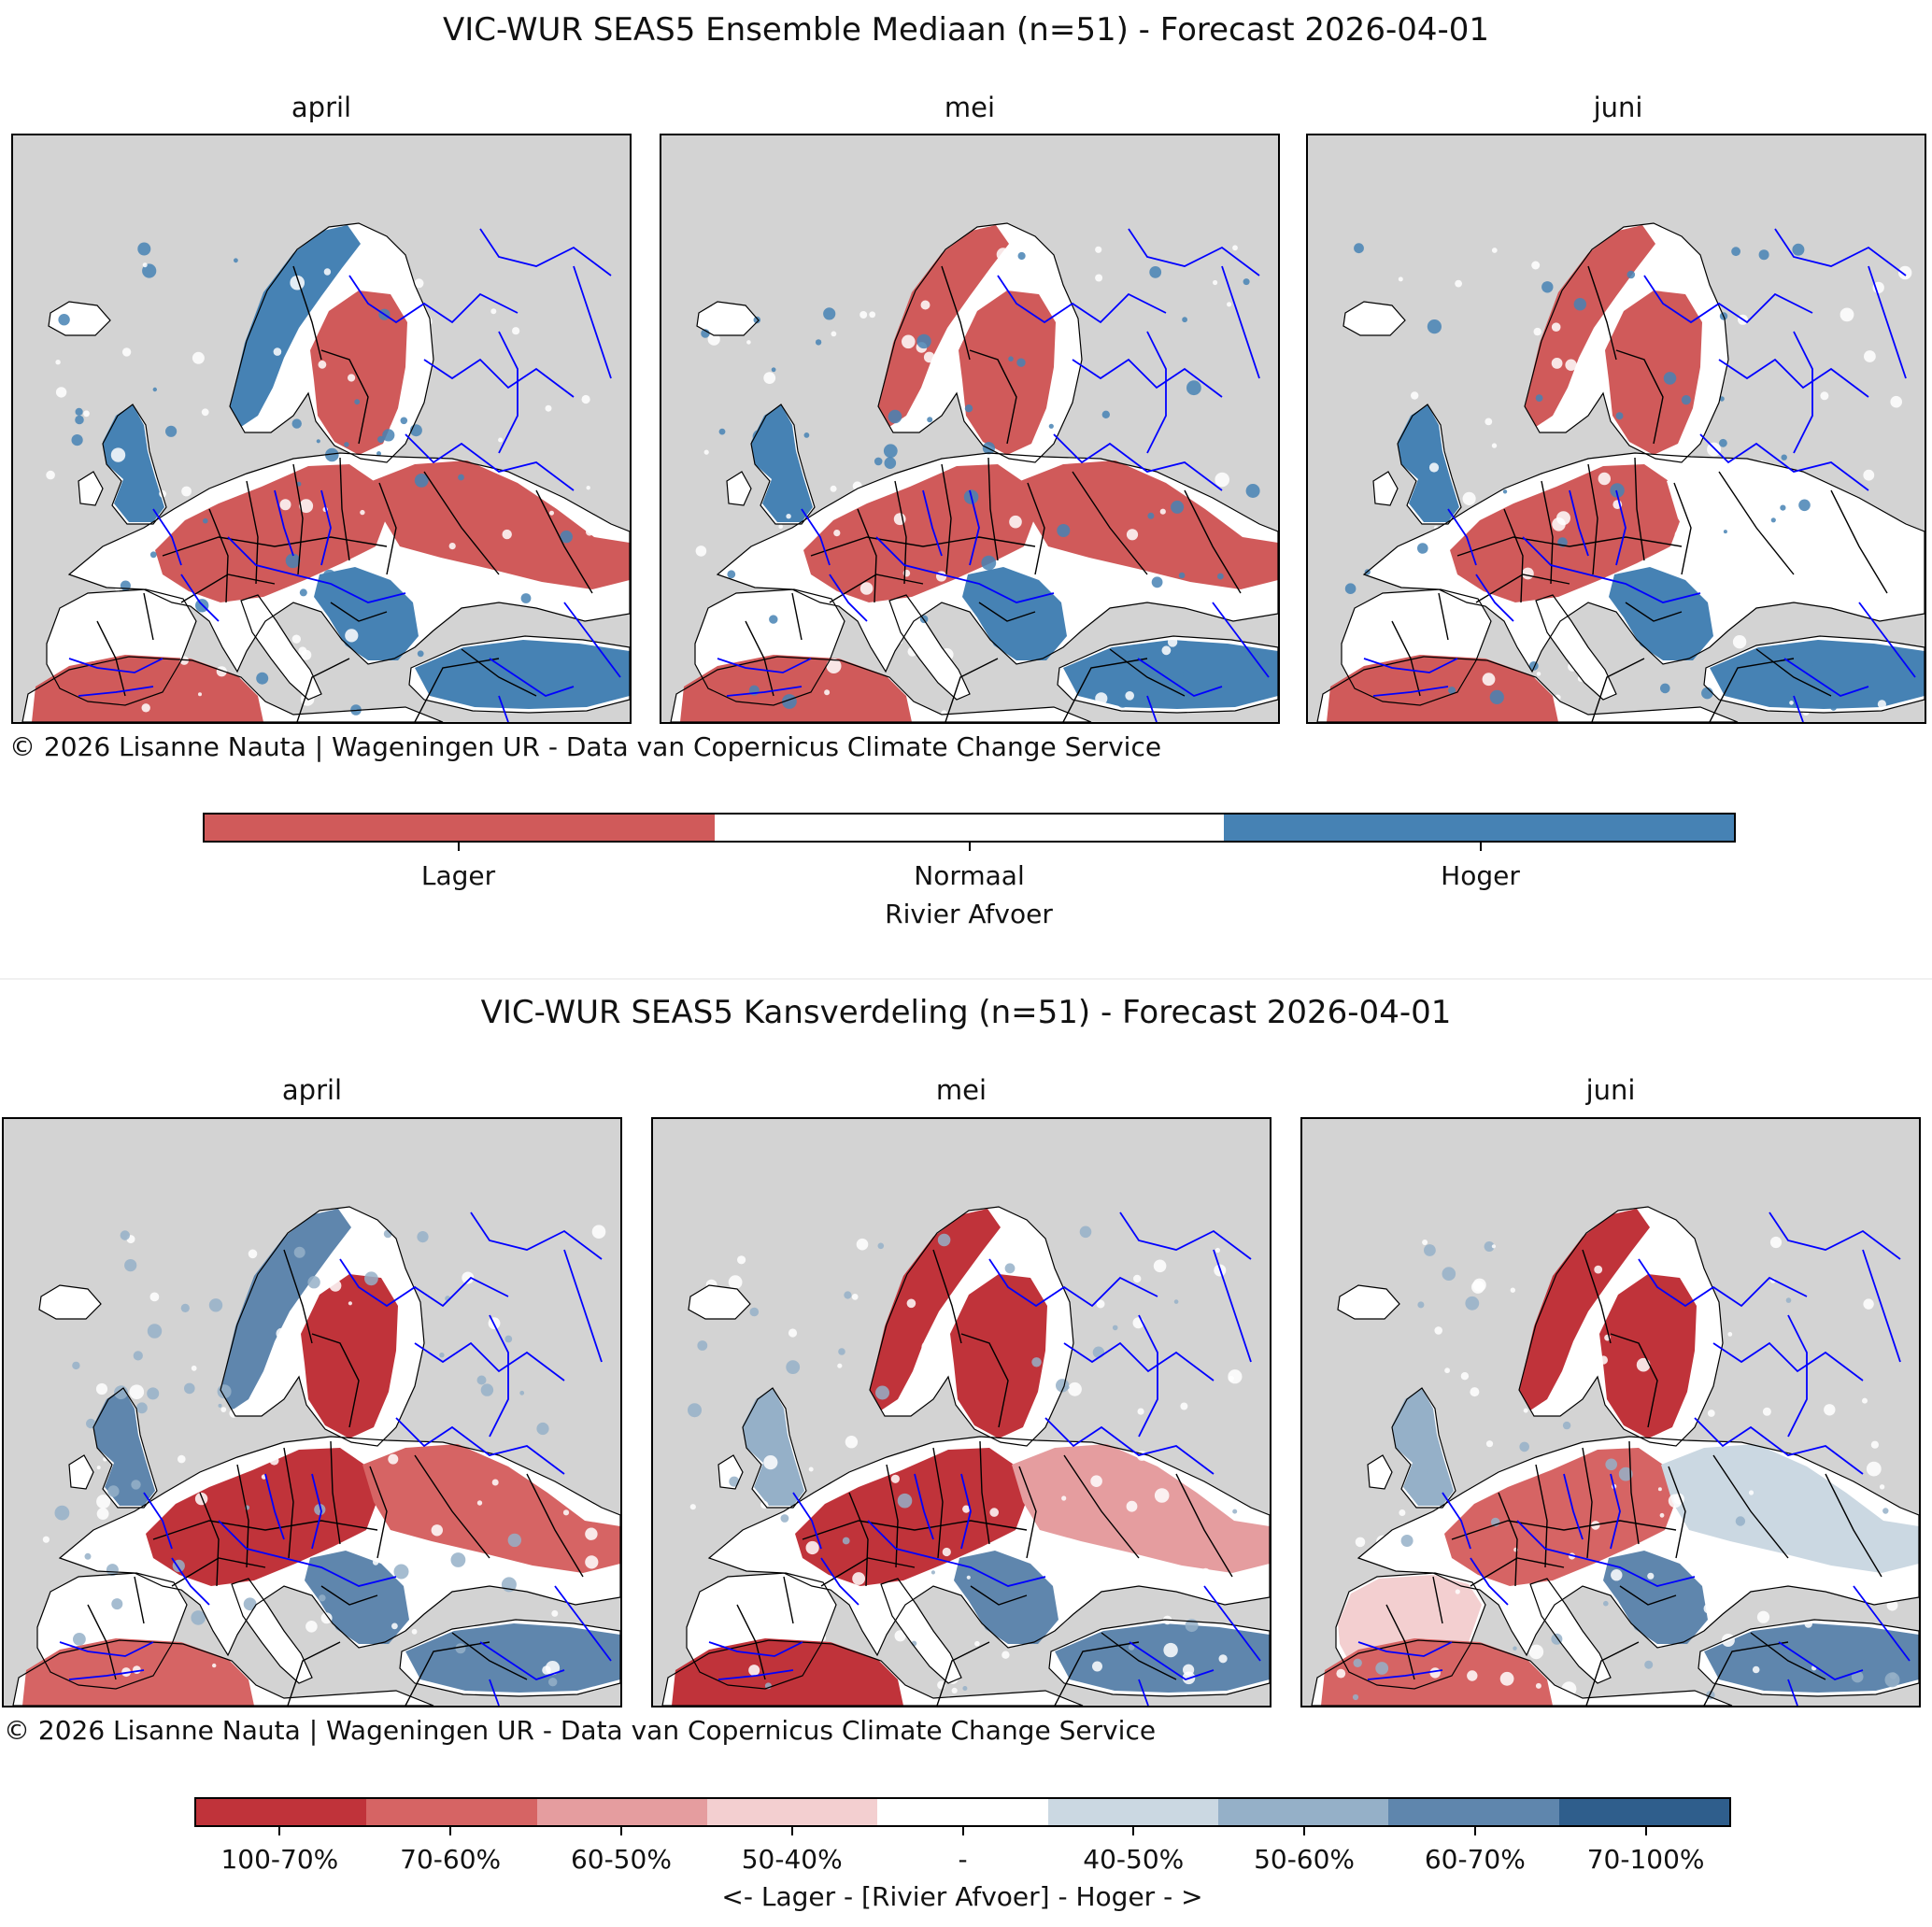  What do you see at coordinates (1475, 1859) in the screenshot?
I see `colorbar-bottom-tick-label: 60-70%` at bounding box center [1475, 1859].